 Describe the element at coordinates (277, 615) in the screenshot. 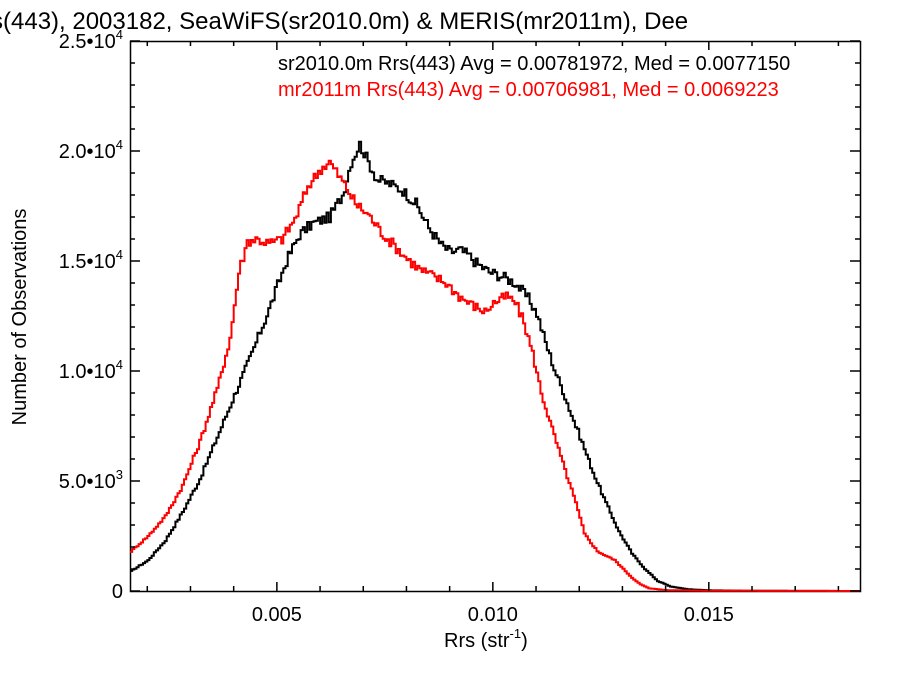

I see `x-tick-label: 0.005` at that location.